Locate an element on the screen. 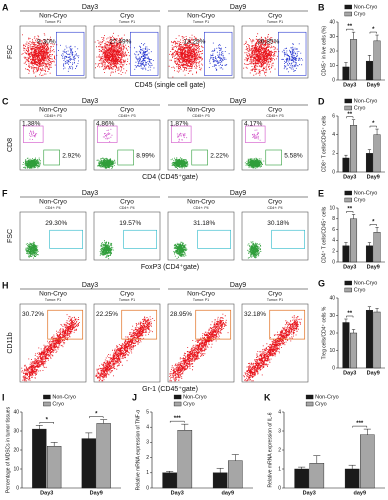 This screenshot has height=500, width=388. flow-plot: 1.38% 2.92% is located at coordinates (53, 145).